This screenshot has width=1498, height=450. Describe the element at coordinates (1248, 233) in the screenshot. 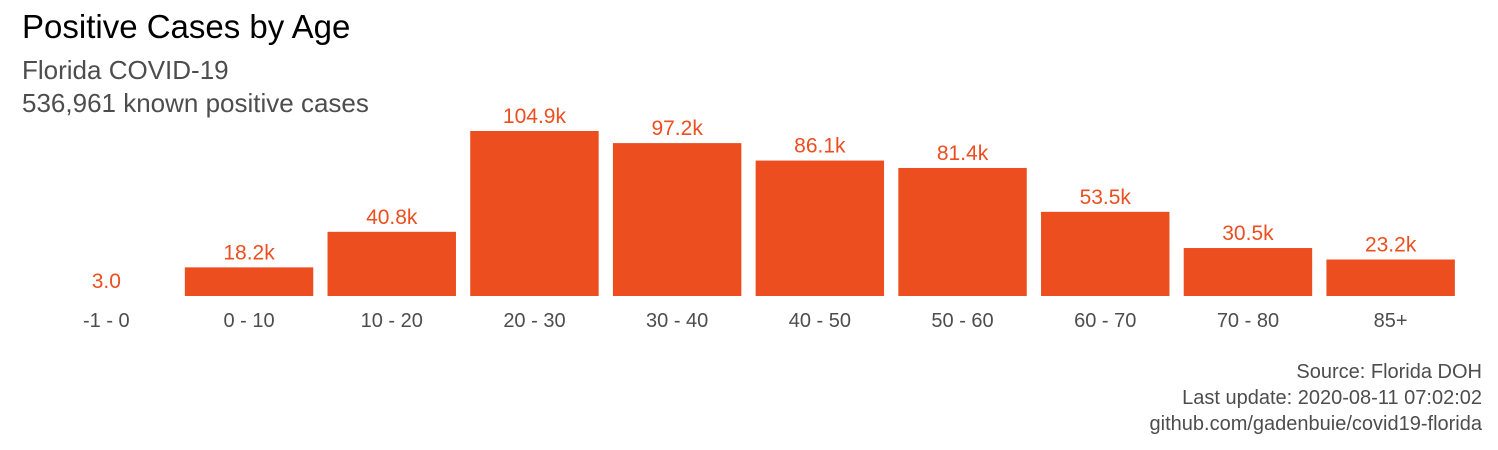

I see `data-label-70 - 80: 30.5k` at that location.